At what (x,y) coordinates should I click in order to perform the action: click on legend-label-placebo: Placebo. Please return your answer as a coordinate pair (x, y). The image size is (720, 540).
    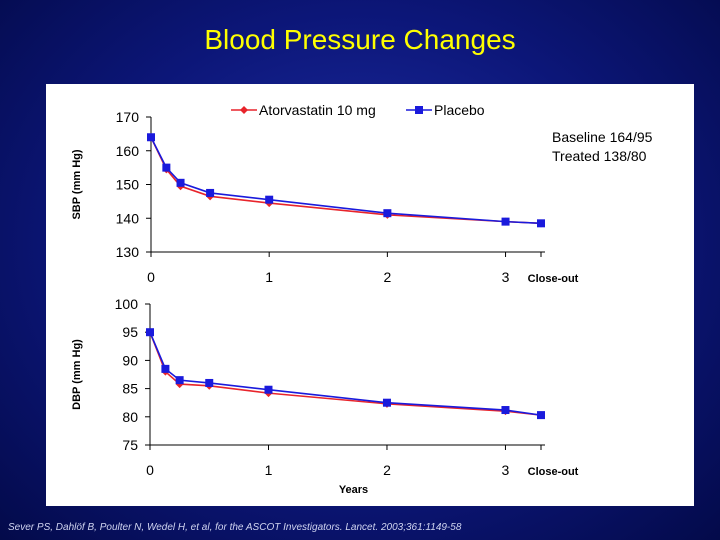
    Looking at the image, I should click on (459, 110).